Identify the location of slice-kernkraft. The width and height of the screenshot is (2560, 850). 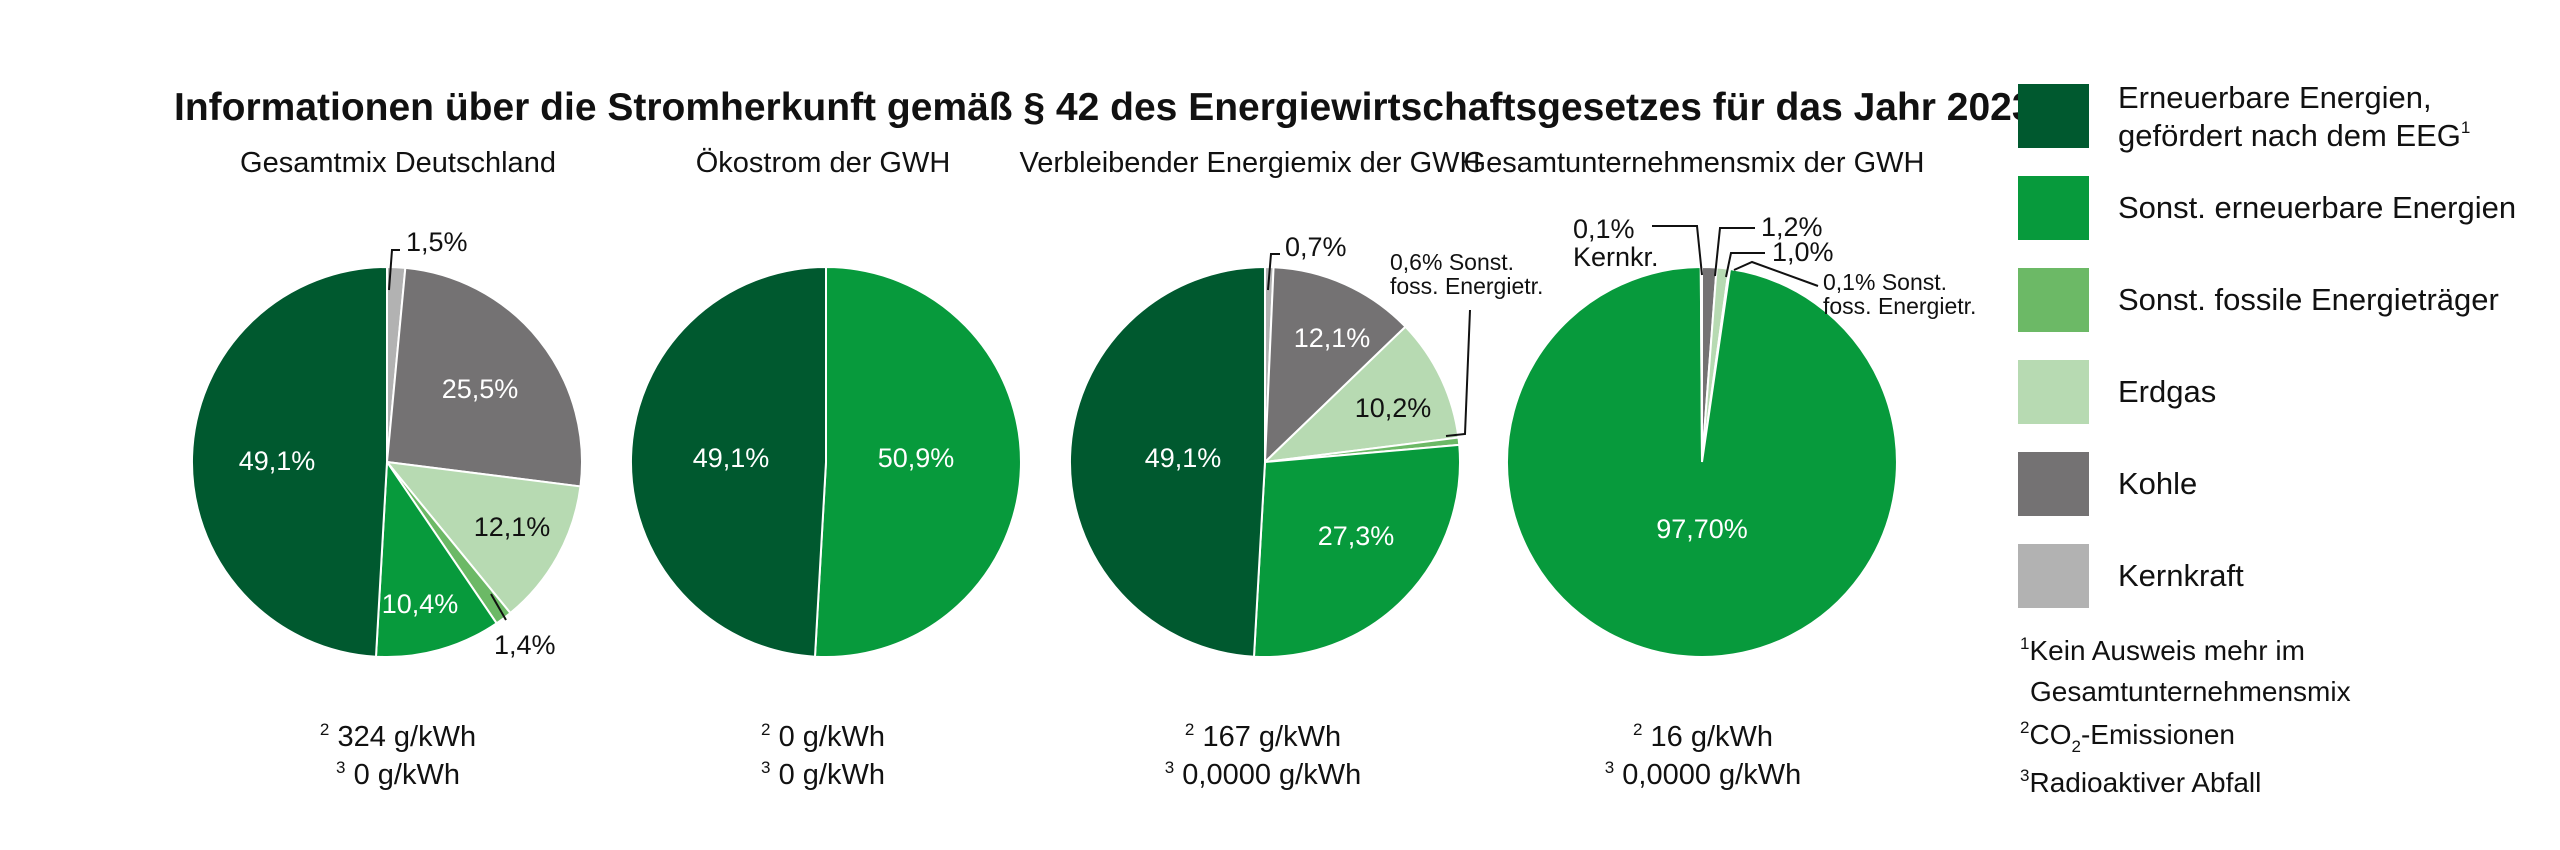
(1701, 364).